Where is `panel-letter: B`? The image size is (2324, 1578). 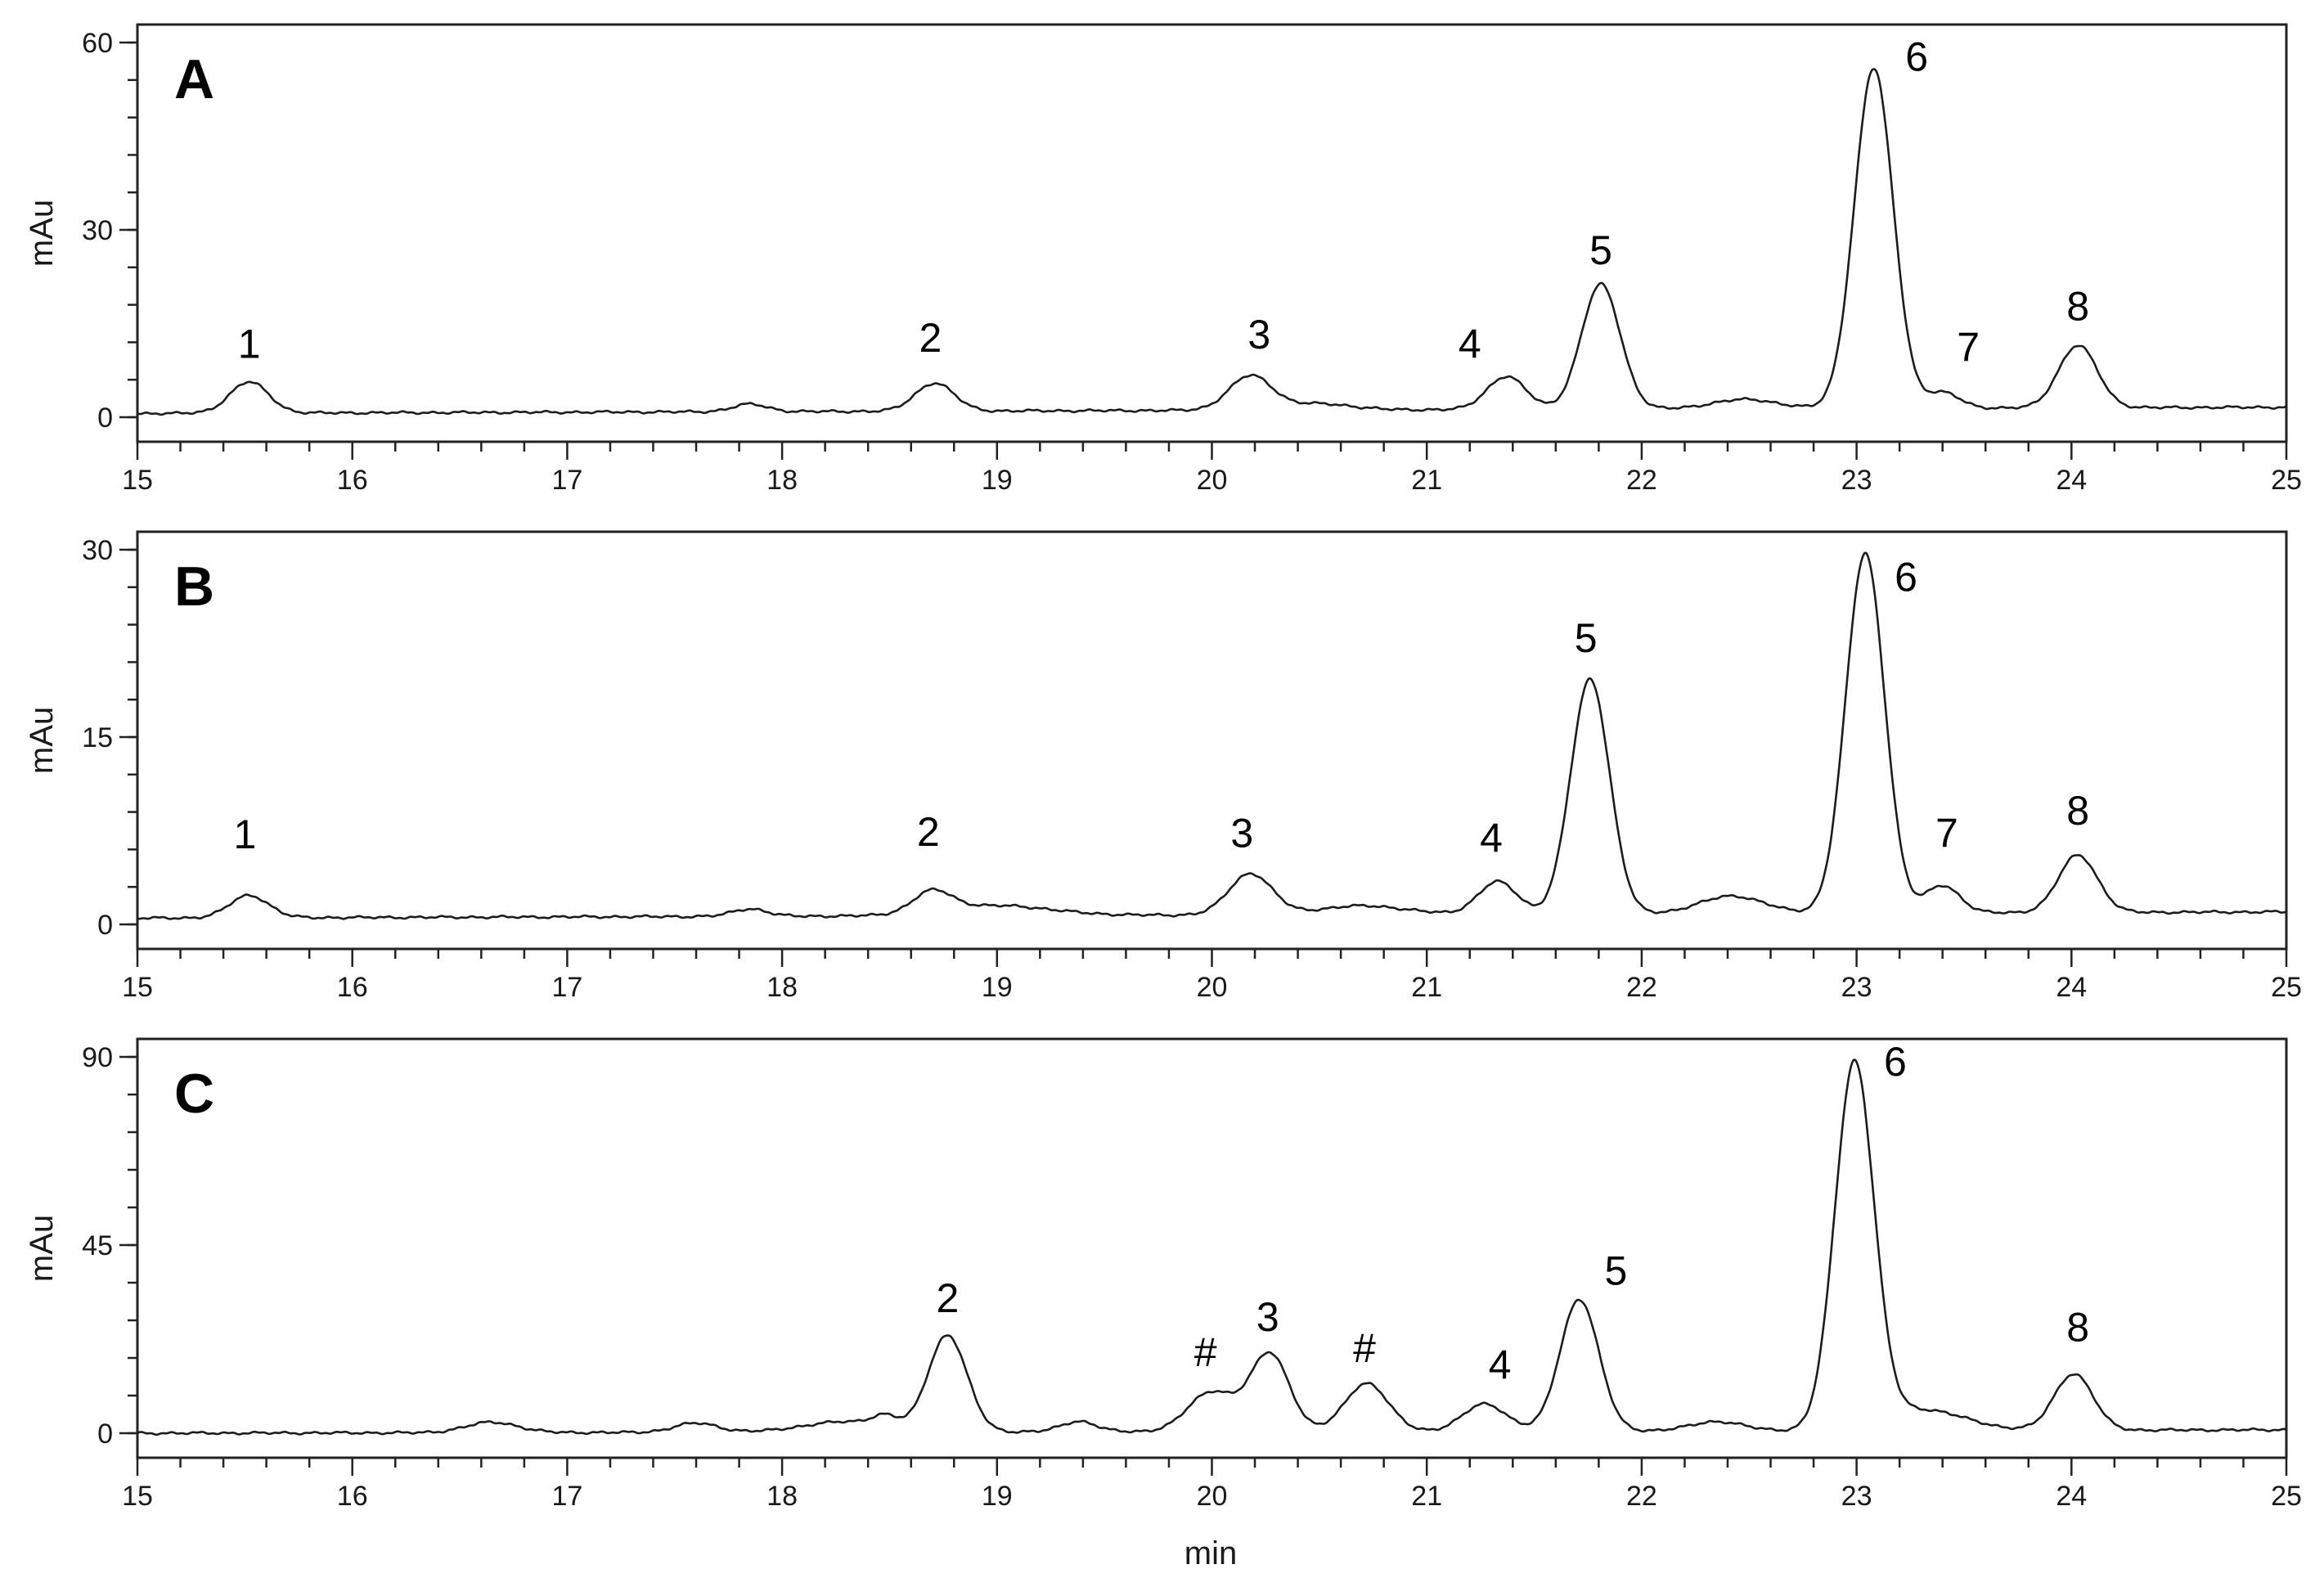
panel-letter: B is located at coordinates (194, 586).